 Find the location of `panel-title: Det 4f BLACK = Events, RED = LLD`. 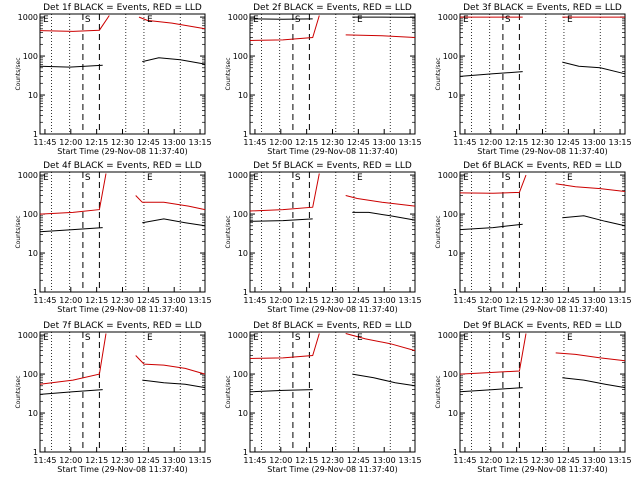

panel-title: Det 4f BLACK = Events, RED = LLD is located at coordinates (122, 166).